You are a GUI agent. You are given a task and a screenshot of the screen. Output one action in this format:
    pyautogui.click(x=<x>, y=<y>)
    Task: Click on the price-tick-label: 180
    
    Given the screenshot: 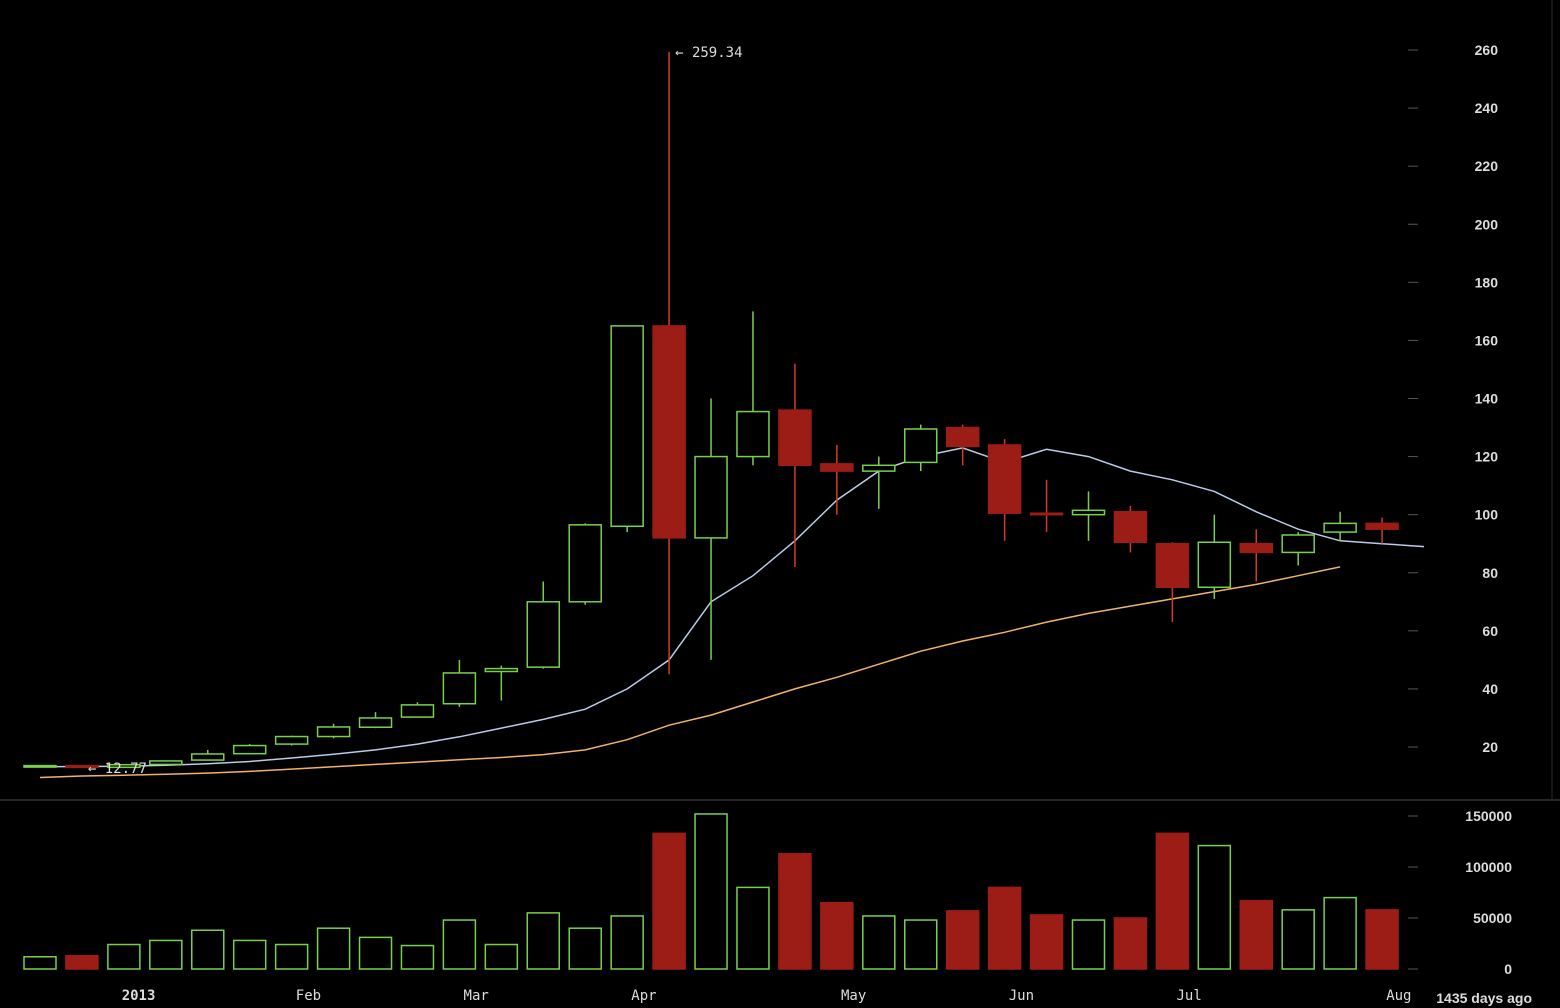 What is the action you would take?
    pyautogui.click(x=1487, y=282)
    